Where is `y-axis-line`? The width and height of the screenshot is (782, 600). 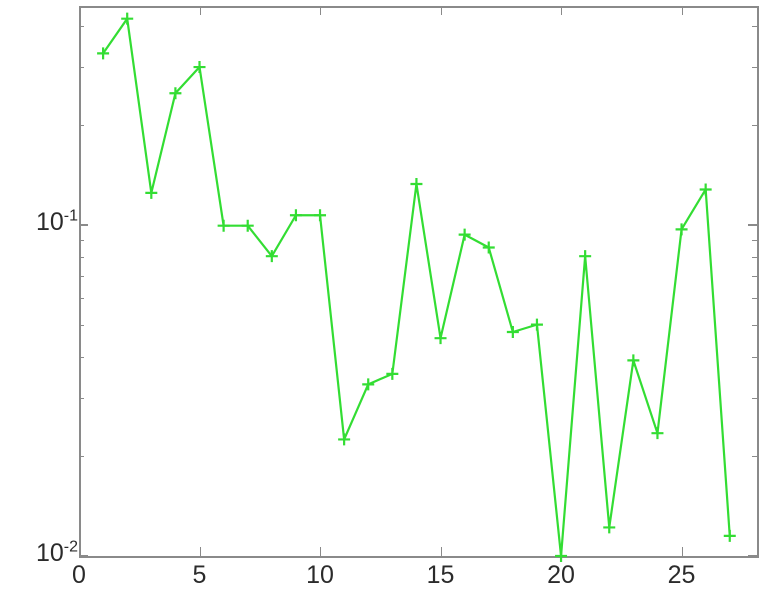 y-axis-line is located at coordinates (80, 282).